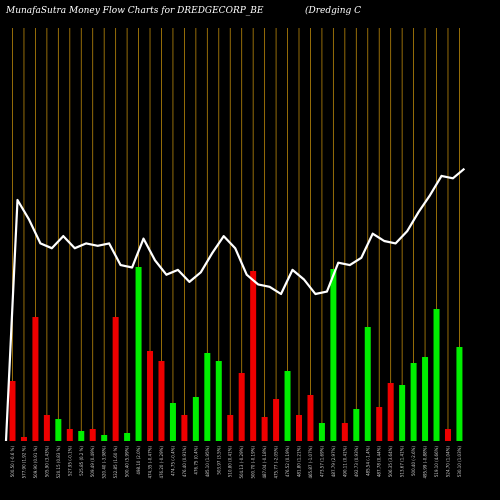 Image resolution: width=500 pixels, height=500 pixels. What do you see at coordinates (241, 462) in the screenshot?
I see `tick-label: 504.13 (-0.29%)` at bounding box center [241, 462].